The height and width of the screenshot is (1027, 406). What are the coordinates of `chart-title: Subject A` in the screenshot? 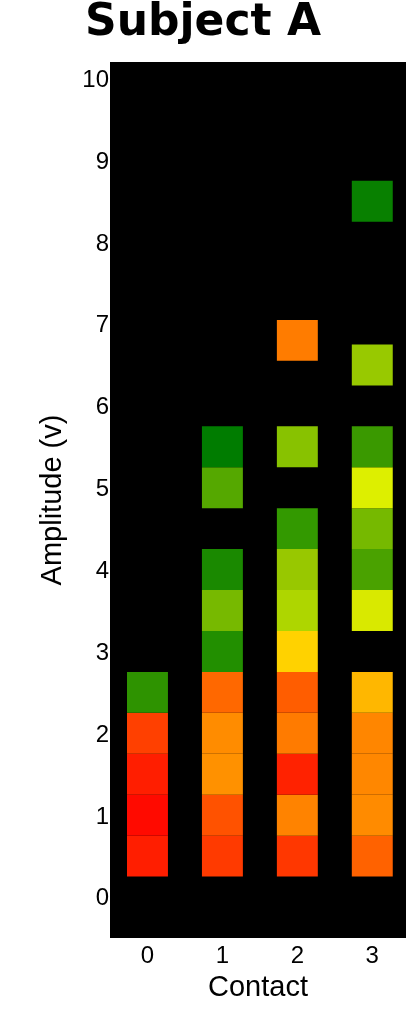 It's located at (203, 22).